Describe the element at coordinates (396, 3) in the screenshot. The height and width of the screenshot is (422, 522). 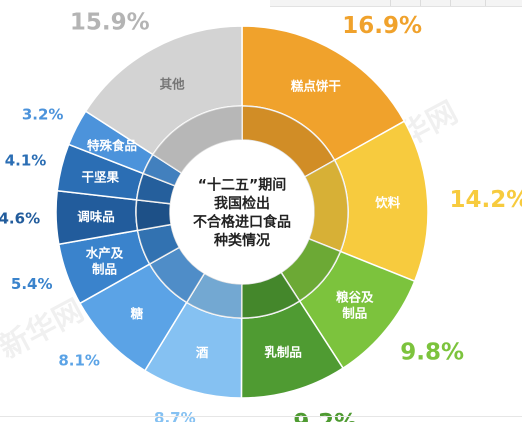
I see `top-toolbar-strip` at that location.